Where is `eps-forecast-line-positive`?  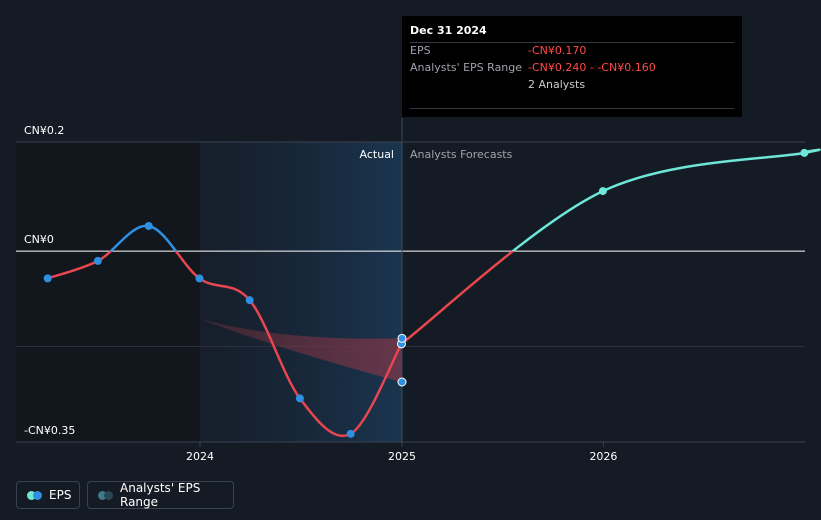 eps-forecast-line-positive is located at coordinates (665, 200).